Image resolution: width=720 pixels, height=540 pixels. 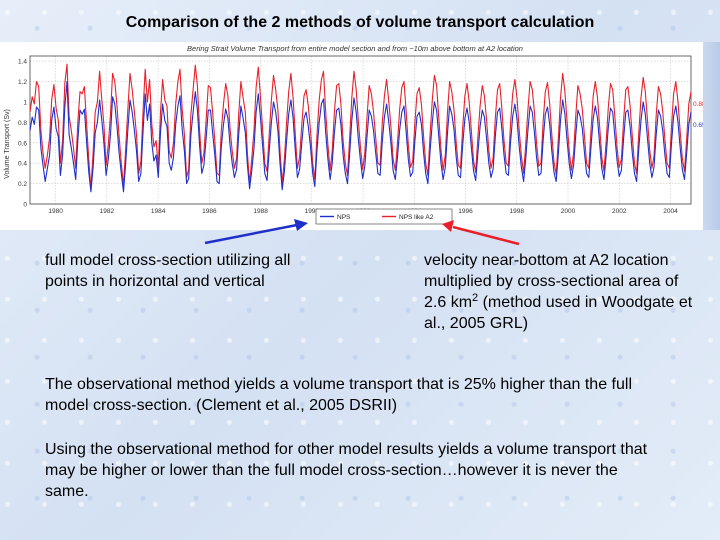 What do you see at coordinates (22, 82) in the screenshot?
I see `y-tick-label: 1.2` at bounding box center [22, 82].